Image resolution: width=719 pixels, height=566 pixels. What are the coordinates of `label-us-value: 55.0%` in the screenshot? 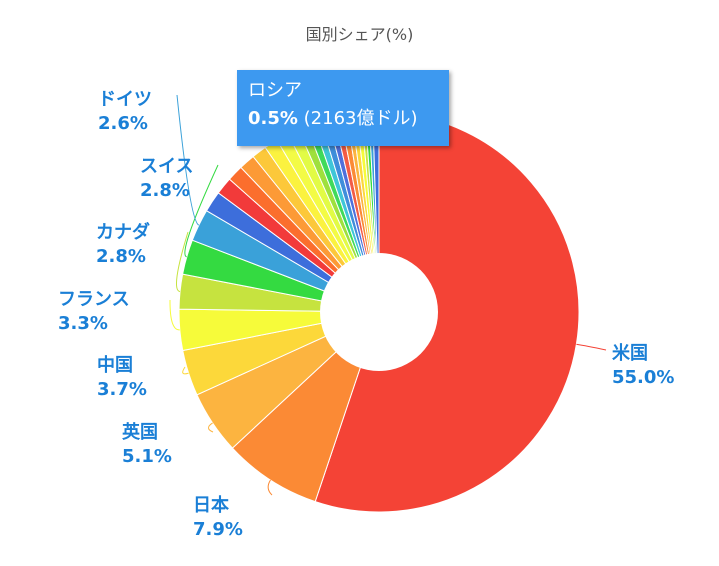 It's located at (643, 377).